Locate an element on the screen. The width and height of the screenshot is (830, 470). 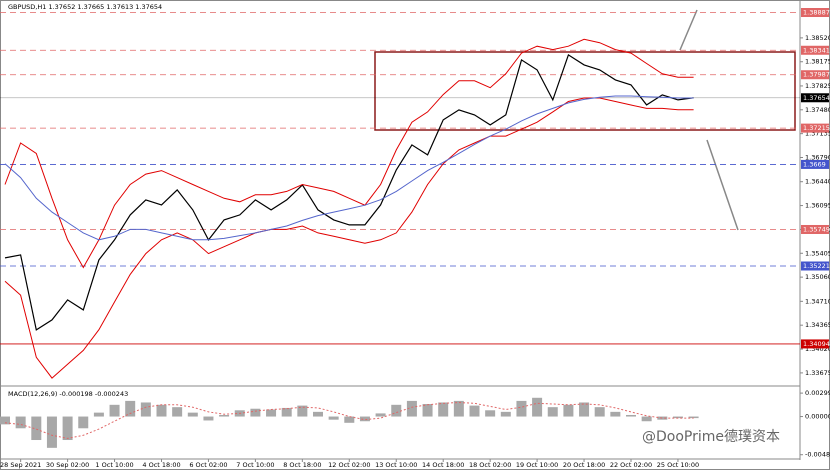
x-tick-label: 28 Sep 2021 is located at coordinates (20, 465).